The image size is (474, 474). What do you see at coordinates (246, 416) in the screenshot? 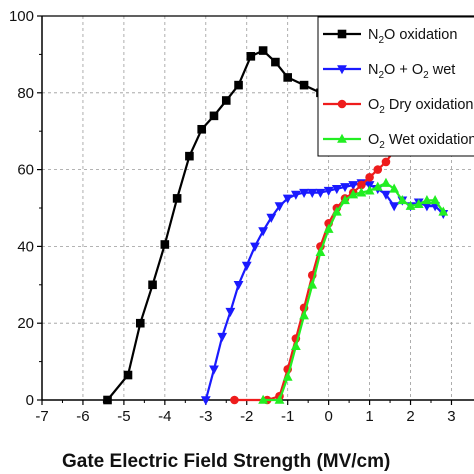
I see `x-tick-label: -2` at bounding box center [246, 416].